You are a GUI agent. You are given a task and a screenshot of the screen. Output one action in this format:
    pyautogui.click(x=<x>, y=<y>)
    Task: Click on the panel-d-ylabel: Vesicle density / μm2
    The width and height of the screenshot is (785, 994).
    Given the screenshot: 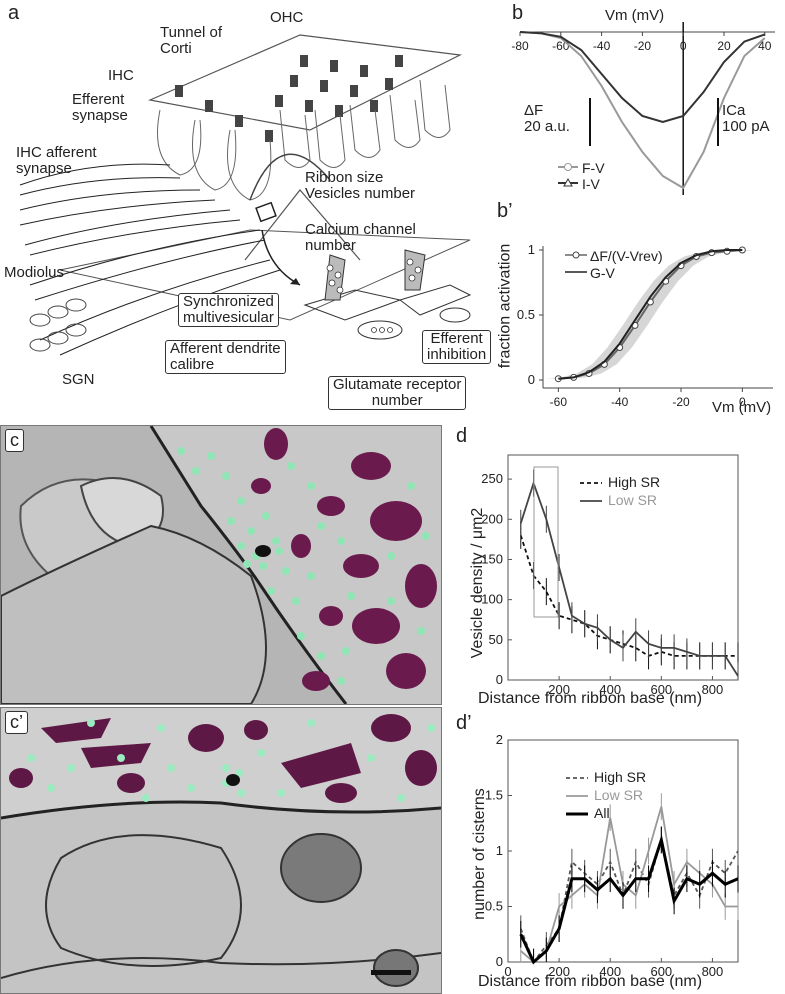 What is the action you would take?
    pyautogui.click(x=478, y=583)
    